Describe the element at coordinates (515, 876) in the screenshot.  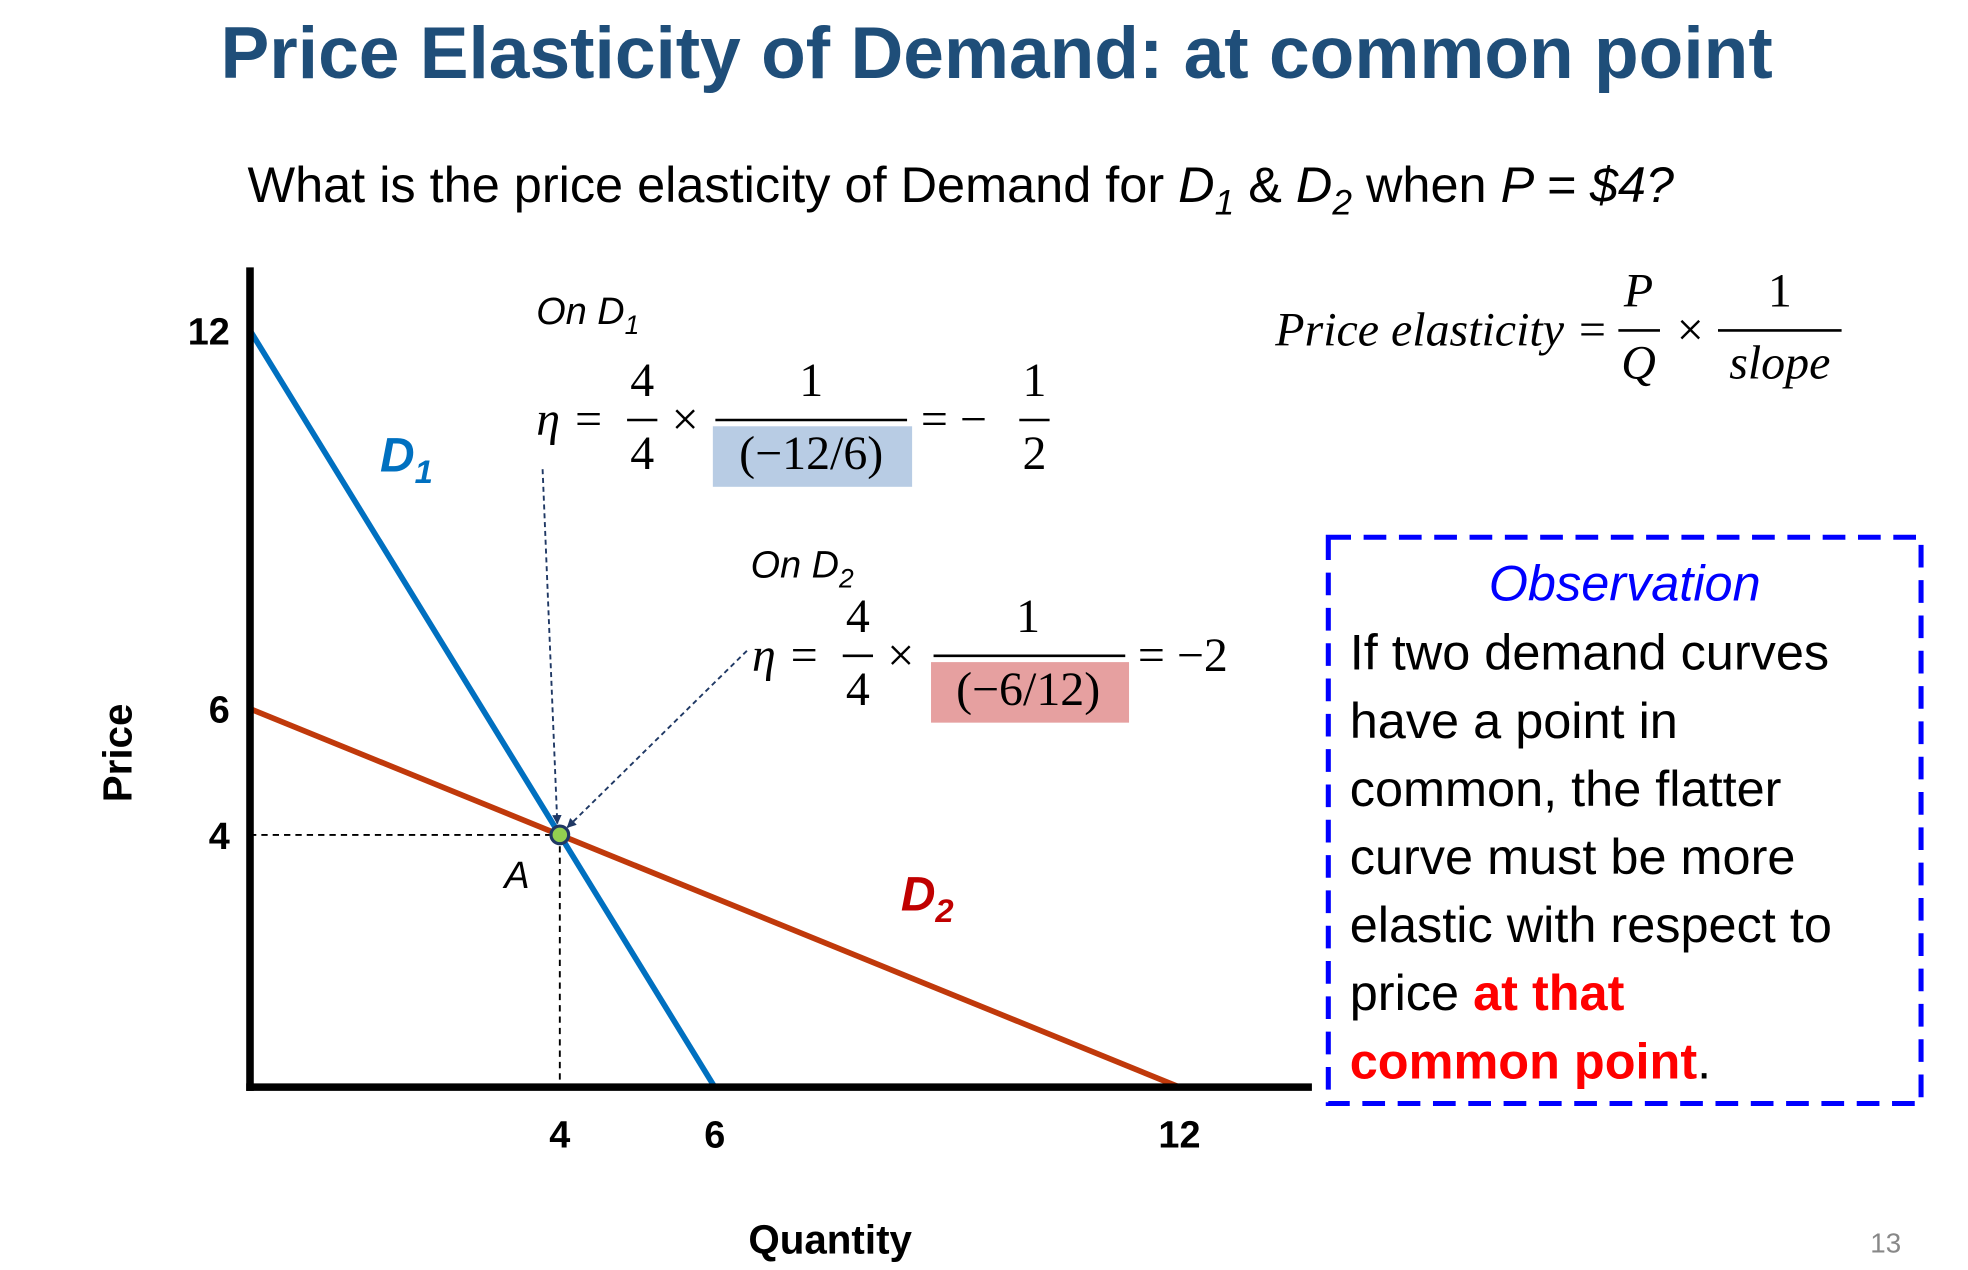
I see `point-label: A` at that location.